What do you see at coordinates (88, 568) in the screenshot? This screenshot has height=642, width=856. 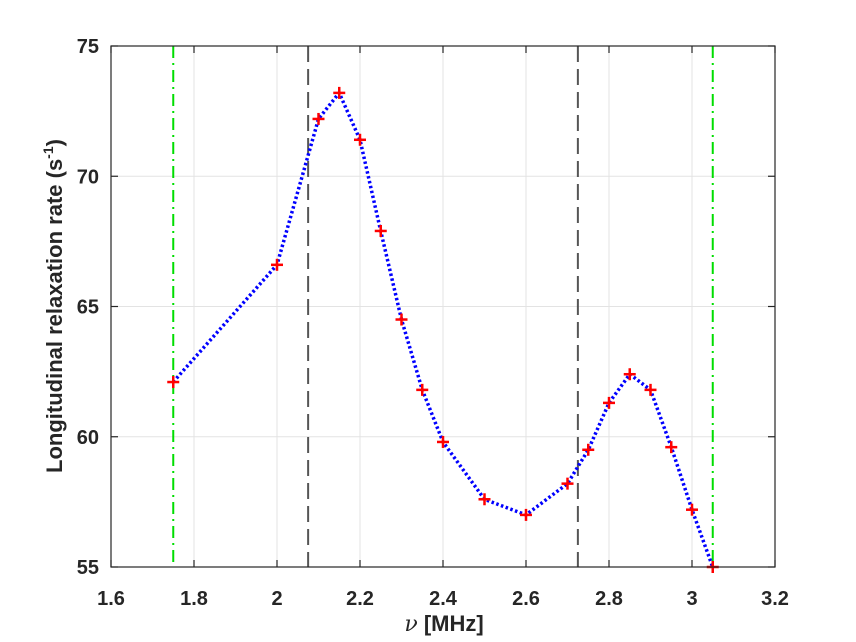 I see `y-tick-label: 55` at bounding box center [88, 568].